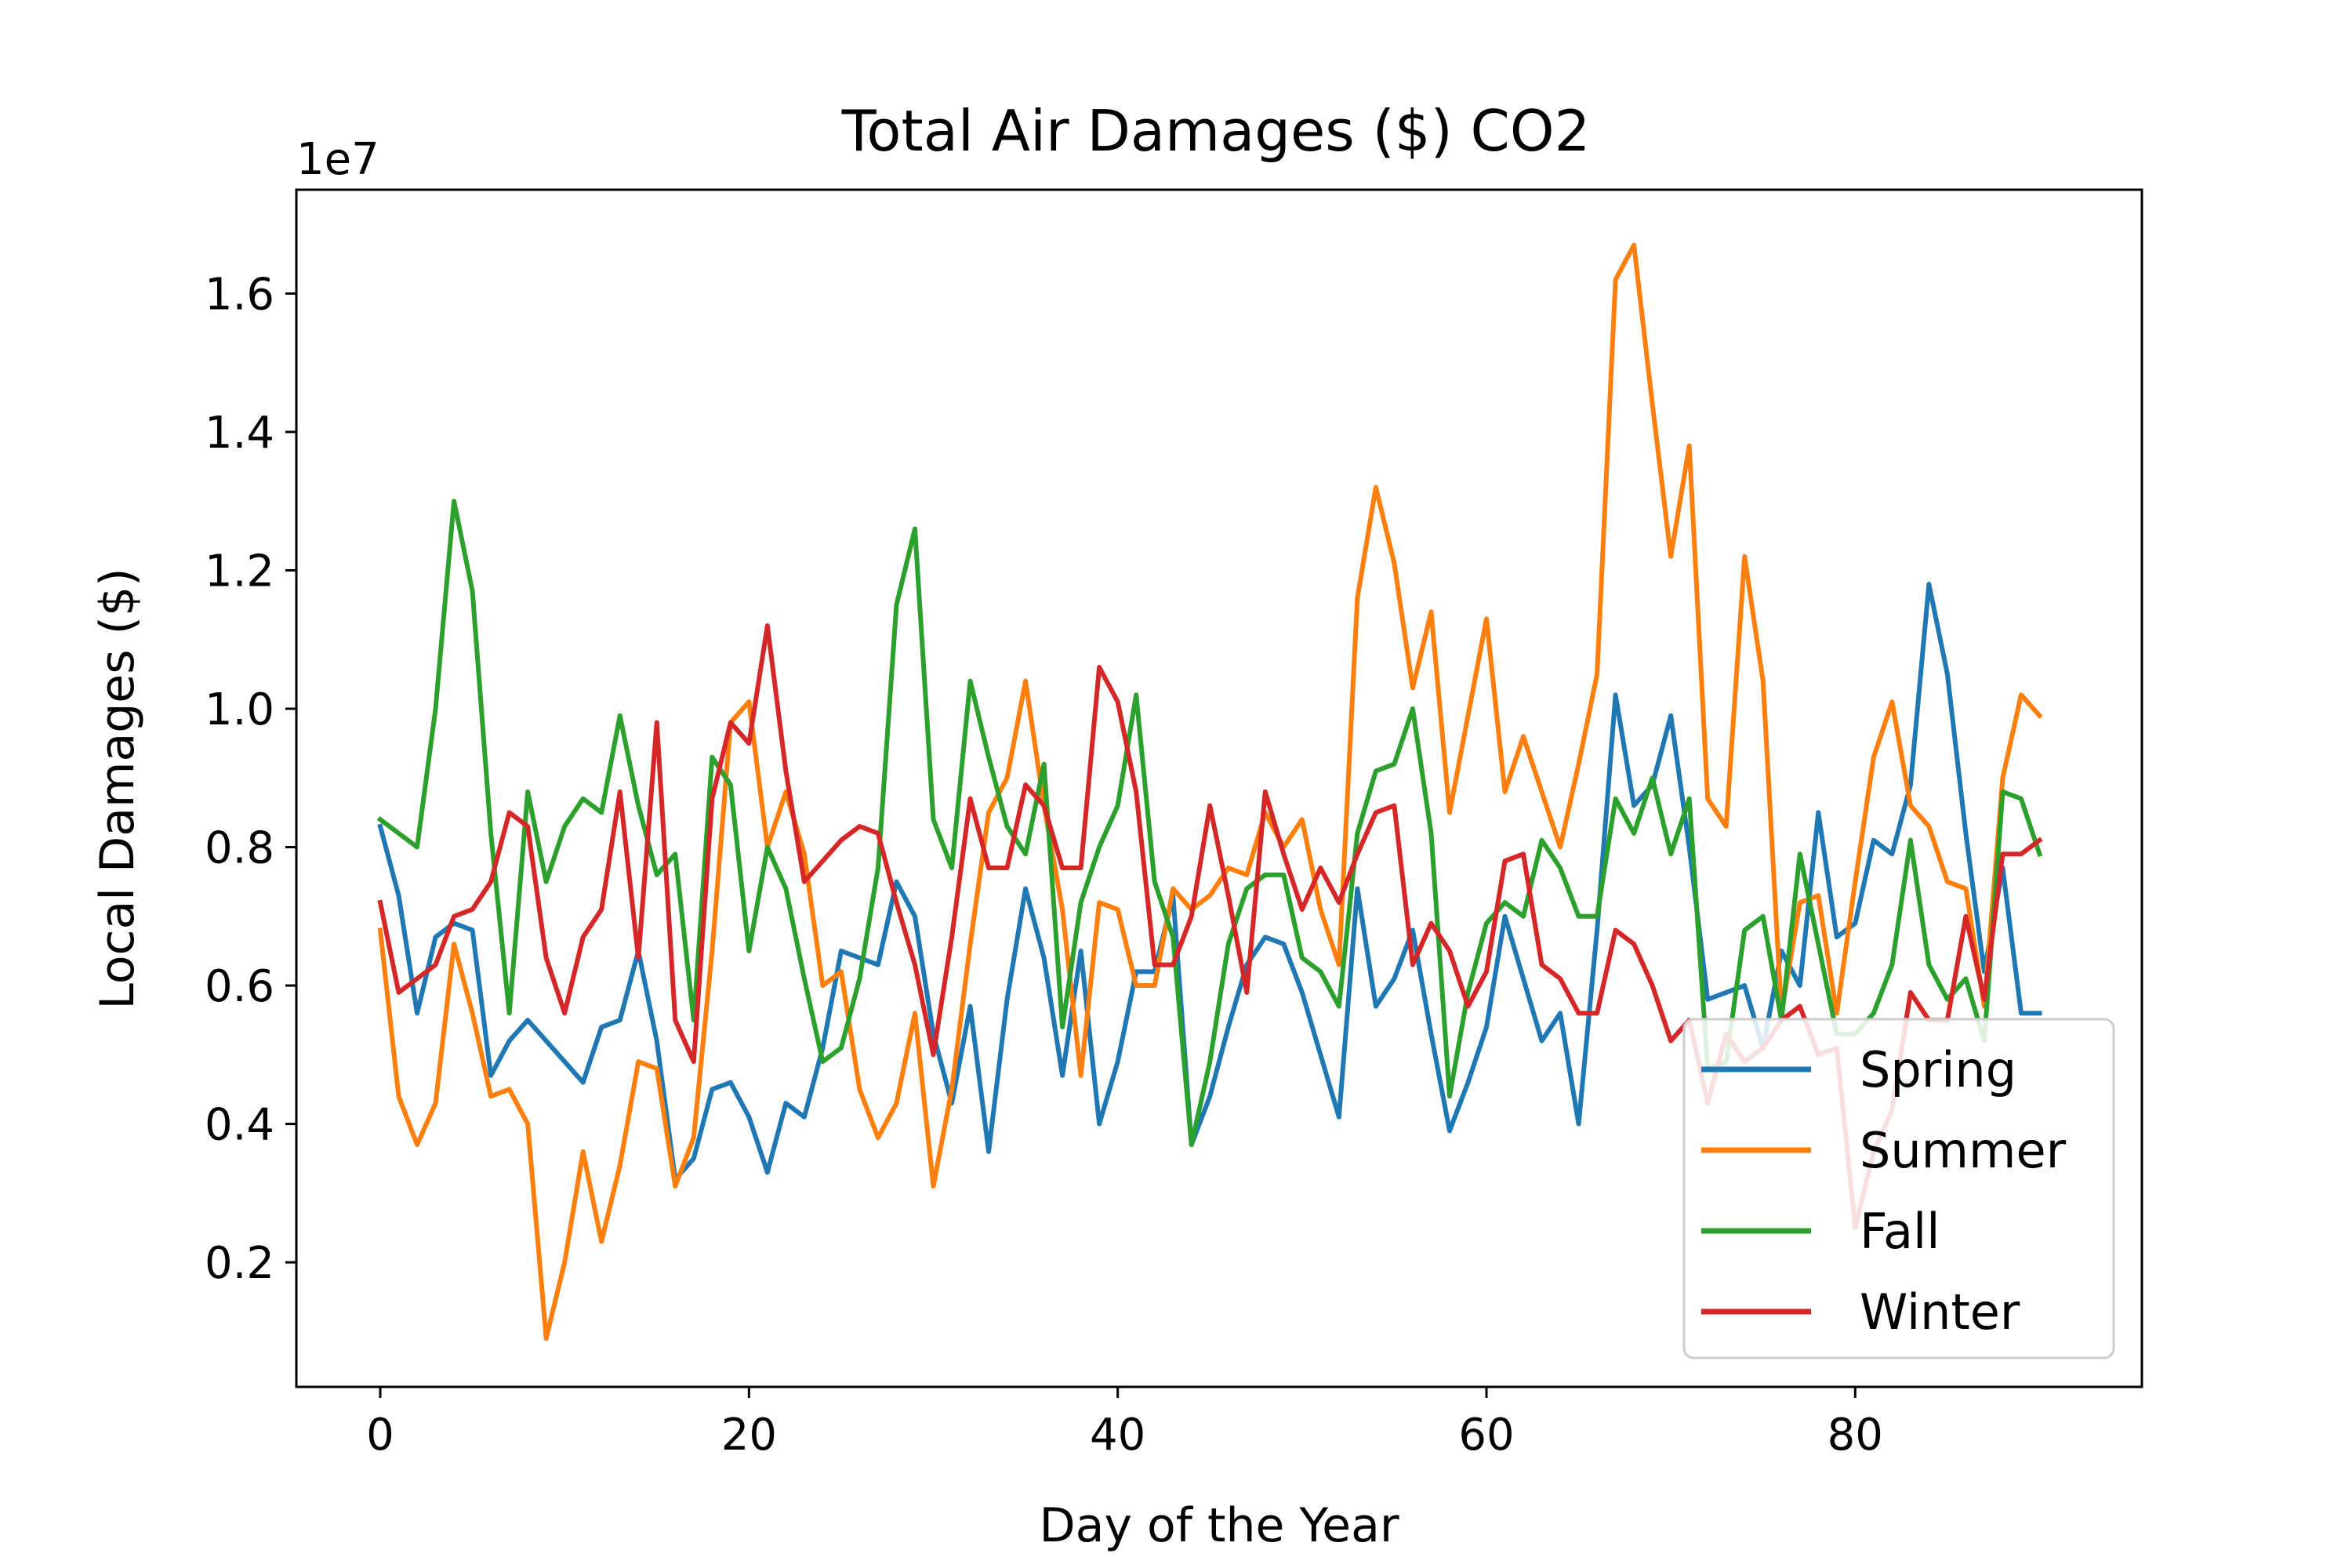 This screenshot has height=1568, width=2352. I want to click on legend: Spring Summer Fall Winter, so click(1899, 1188).